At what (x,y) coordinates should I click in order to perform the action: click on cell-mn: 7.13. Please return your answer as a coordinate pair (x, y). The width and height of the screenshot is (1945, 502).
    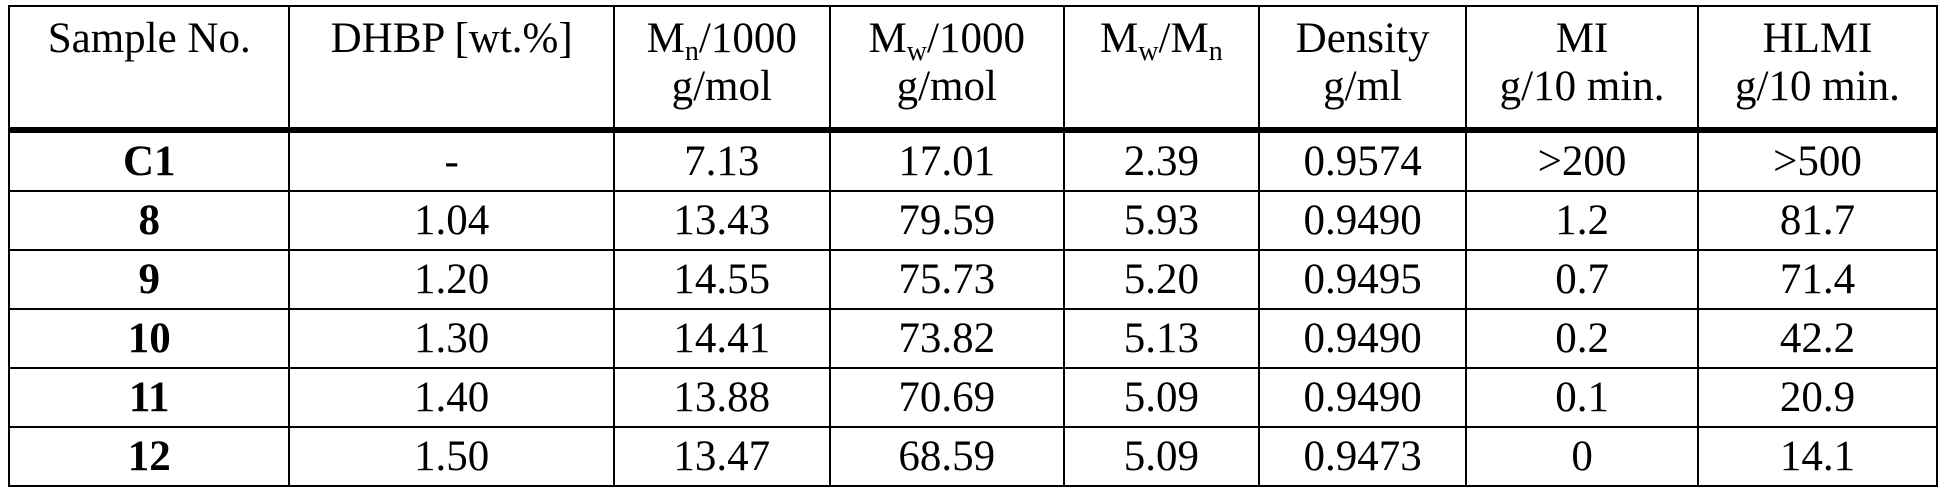
    Looking at the image, I should click on (721, 160).